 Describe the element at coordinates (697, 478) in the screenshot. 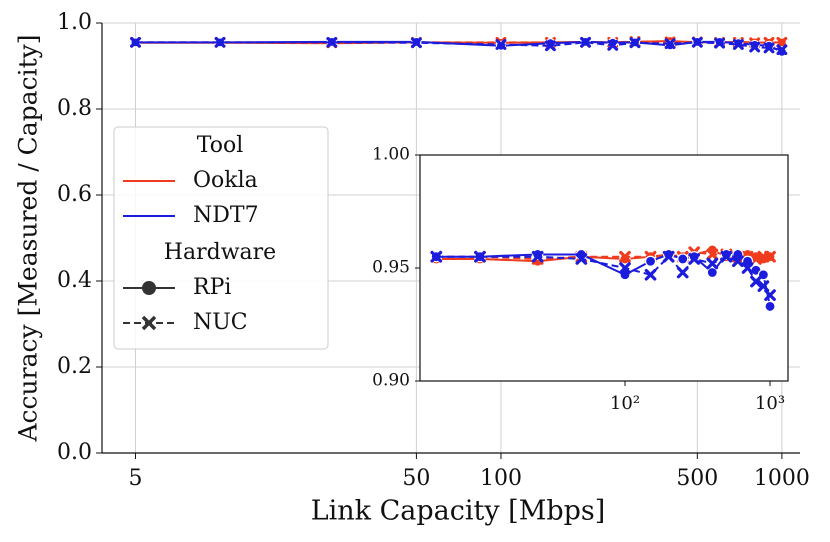

I see `x-tick-label: 500` at that location.